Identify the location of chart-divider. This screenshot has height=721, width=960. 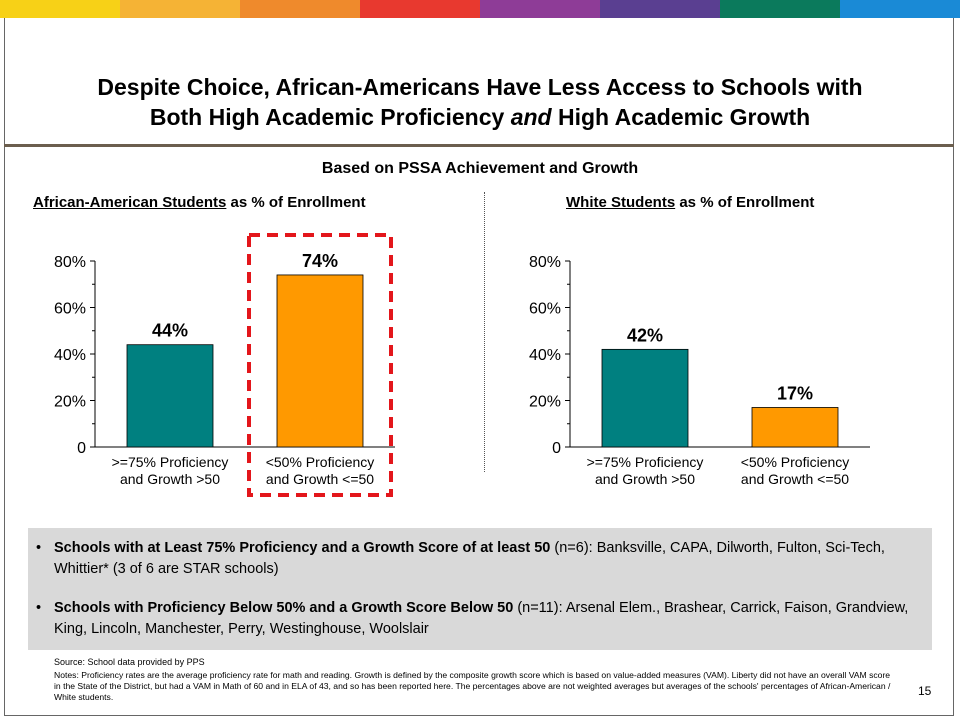
(484, 332).